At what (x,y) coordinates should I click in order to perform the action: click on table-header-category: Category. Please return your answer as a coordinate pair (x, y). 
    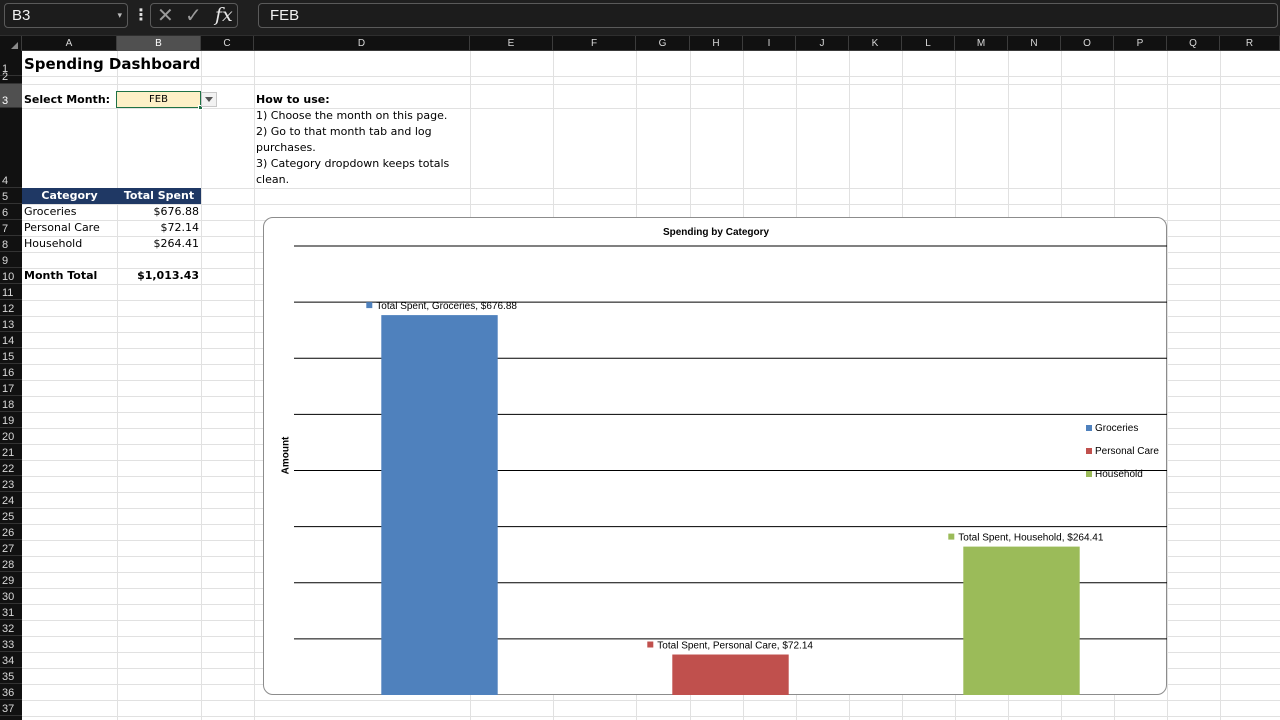
    Looking at the image, I should click on (69, 196).